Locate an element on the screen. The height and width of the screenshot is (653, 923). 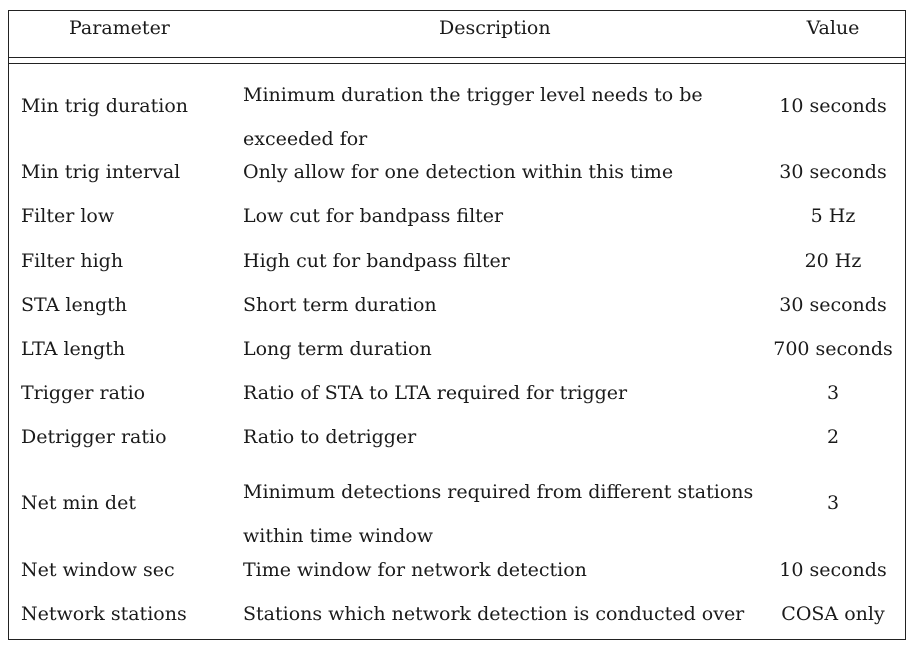
row-description: Ratio of STA to LTA required for trigger is located at coordinates (435, 393).